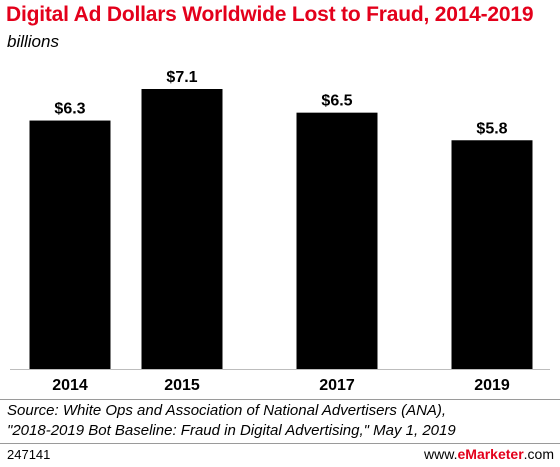 This screenshot has height=467, width=560. I want to click on source-divider, so click(280, 399).